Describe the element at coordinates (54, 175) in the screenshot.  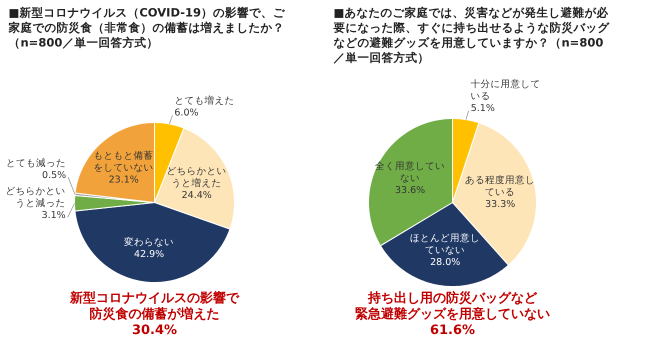
I see `data-label: 0.5%` at that location.